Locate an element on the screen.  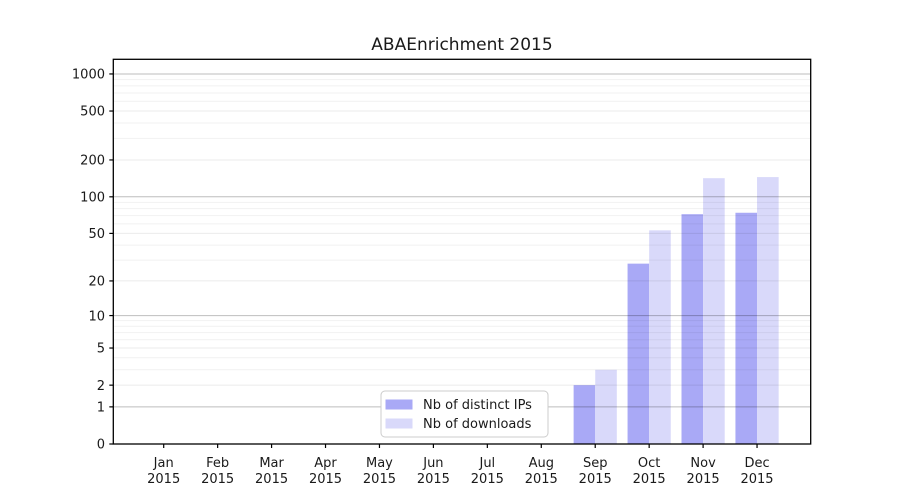
x-tick-label-month: Dec is located at coordinates (756, 463).